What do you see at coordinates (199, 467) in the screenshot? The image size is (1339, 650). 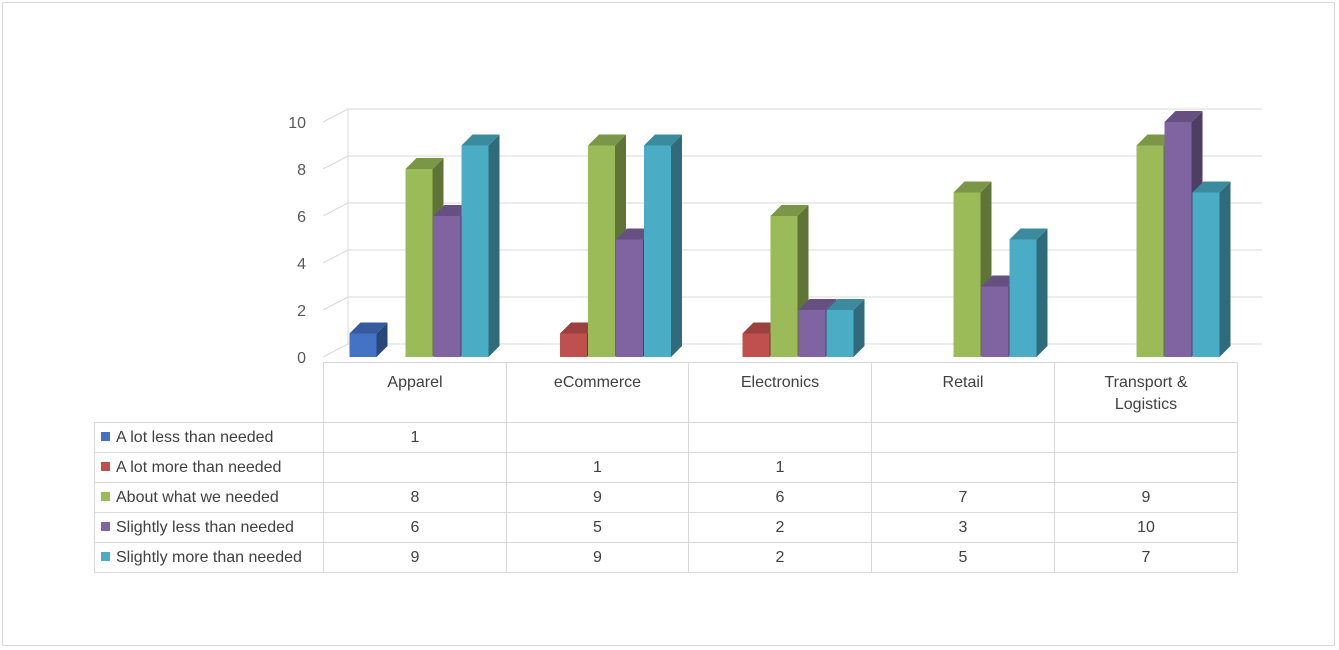 I see `series-name: A lot more than needed` at bounding box center [199, 467].